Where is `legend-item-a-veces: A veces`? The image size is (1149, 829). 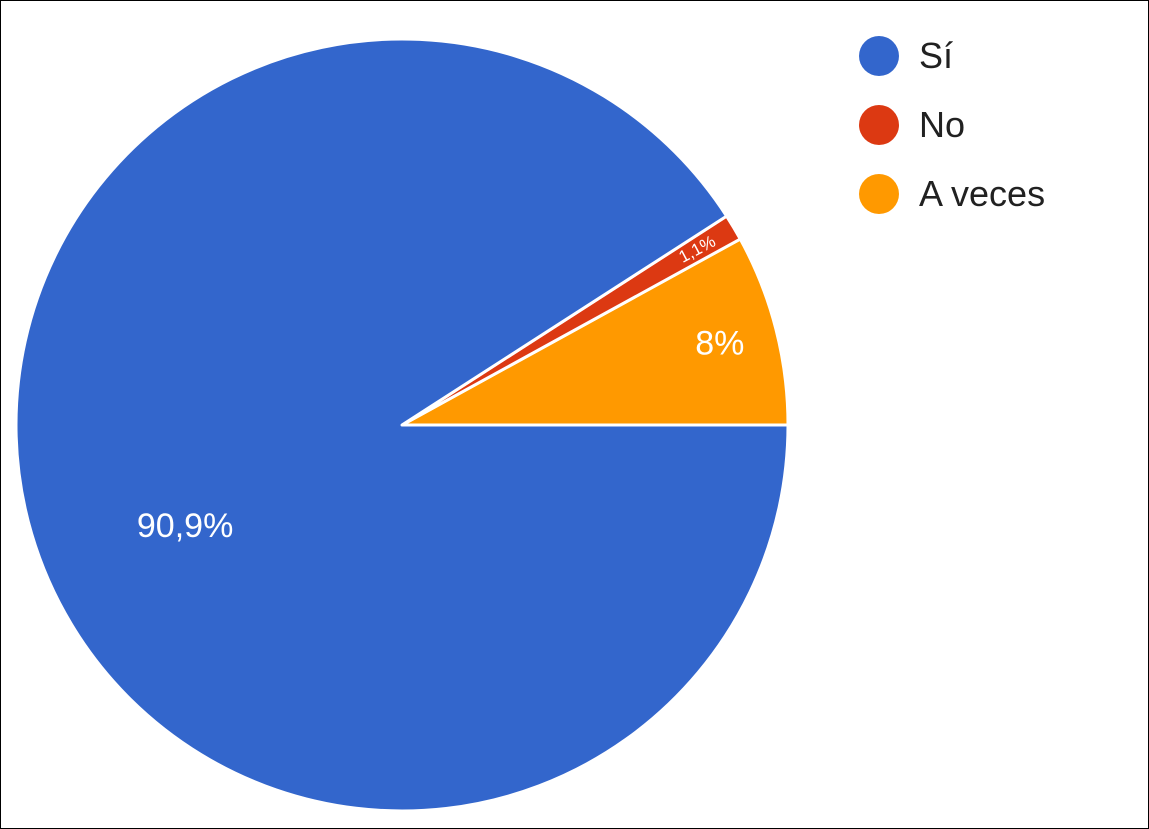 legend-item-a-veces: A veces is located at coordinates (952, 194).